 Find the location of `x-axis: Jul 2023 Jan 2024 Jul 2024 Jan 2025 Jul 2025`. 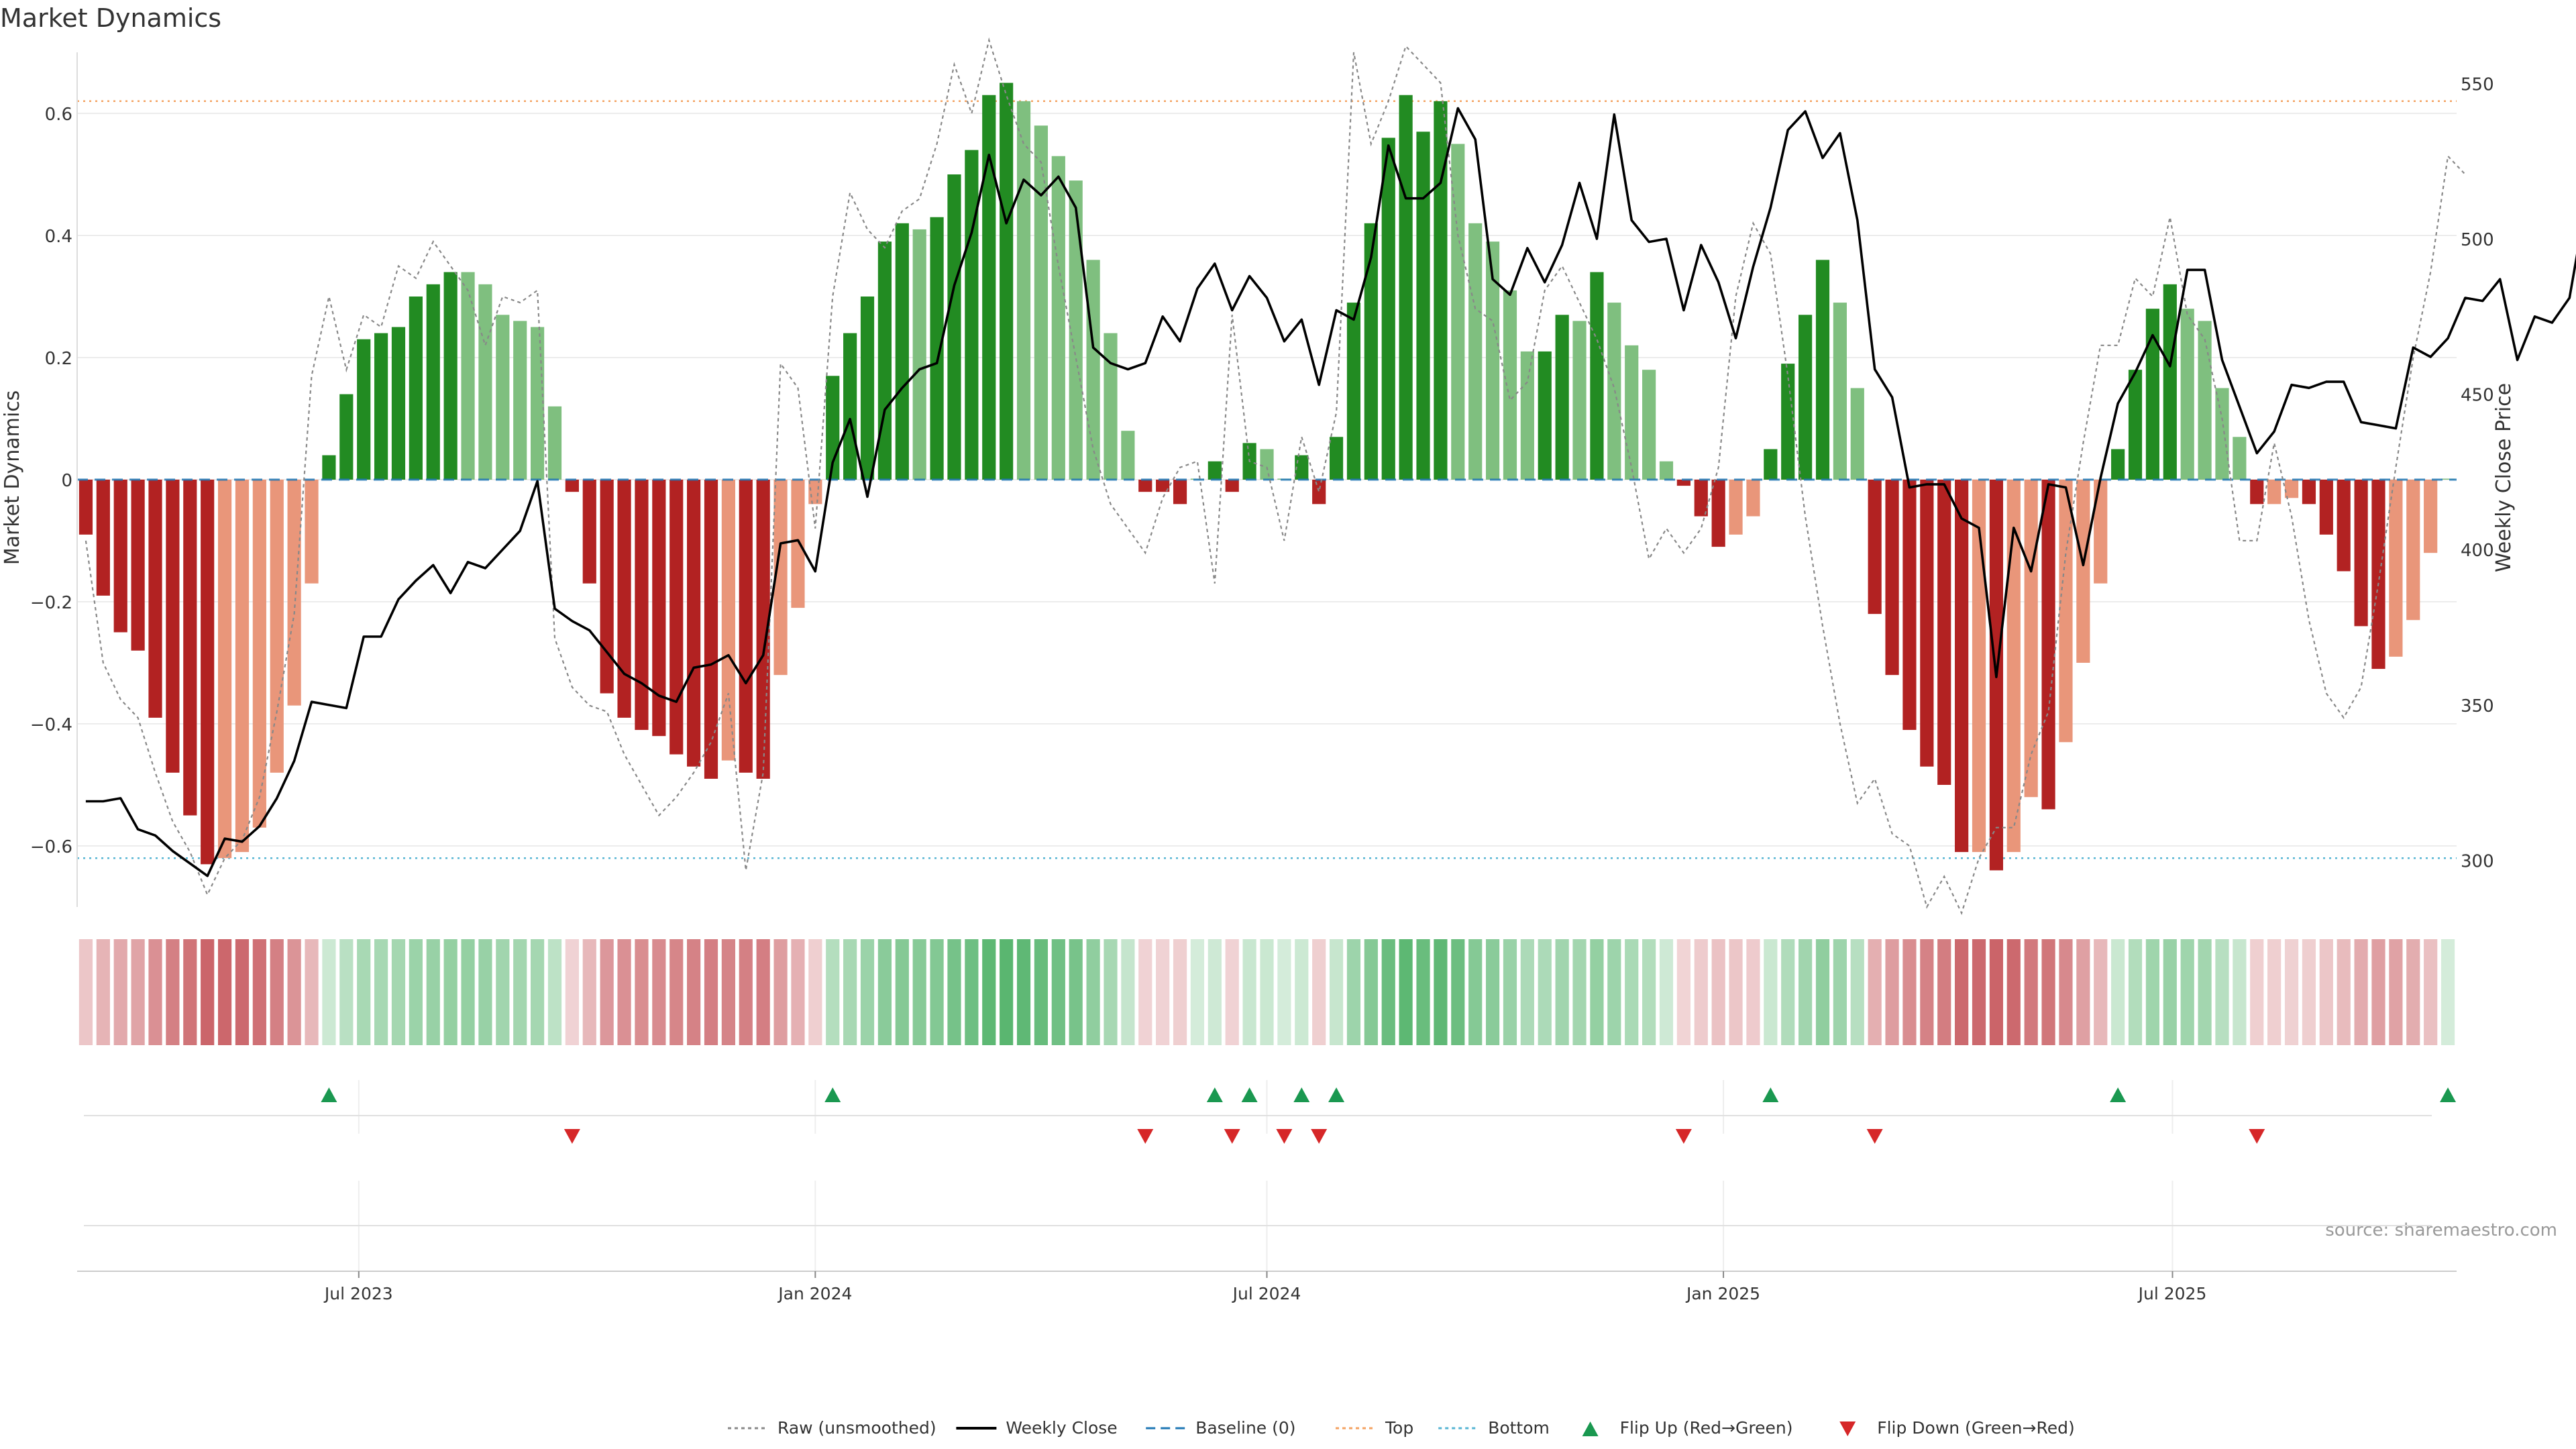

x-axis: Jul 2023 Jan 2024 Jul 2024 Jan 2025 Jul 2025 is located at coordinates (1267, 1287).